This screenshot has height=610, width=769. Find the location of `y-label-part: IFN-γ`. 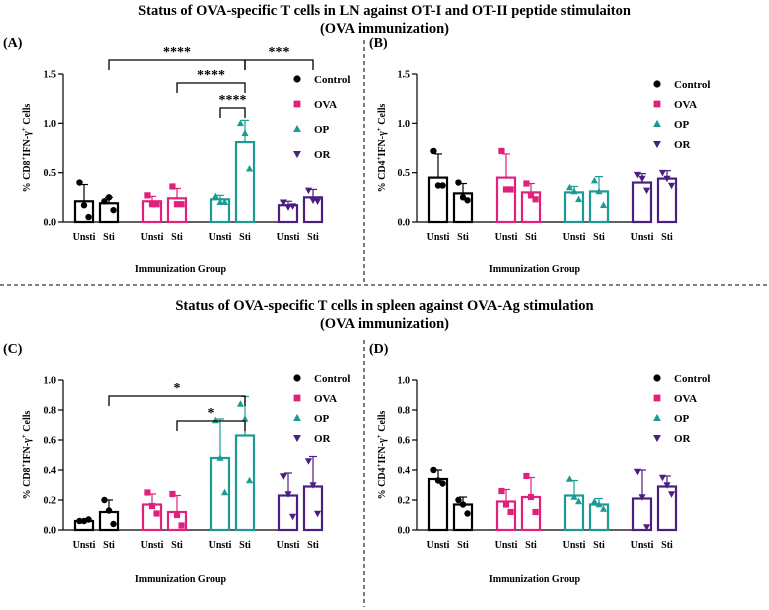

y-label-part: IFN-γ is located at coordinates (382, 451).